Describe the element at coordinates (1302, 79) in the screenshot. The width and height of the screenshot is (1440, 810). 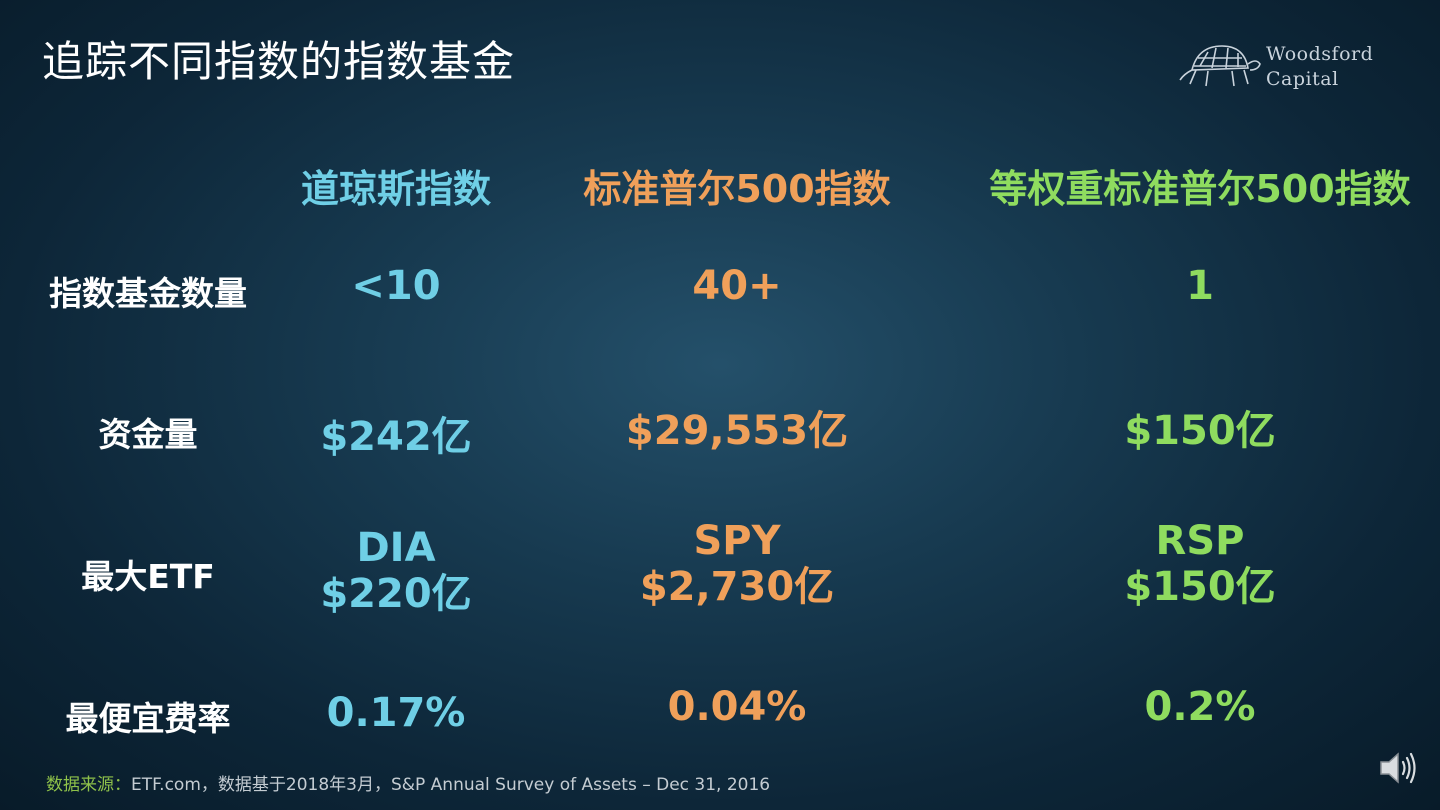
I see `logo-line-2: Capital` at that location.